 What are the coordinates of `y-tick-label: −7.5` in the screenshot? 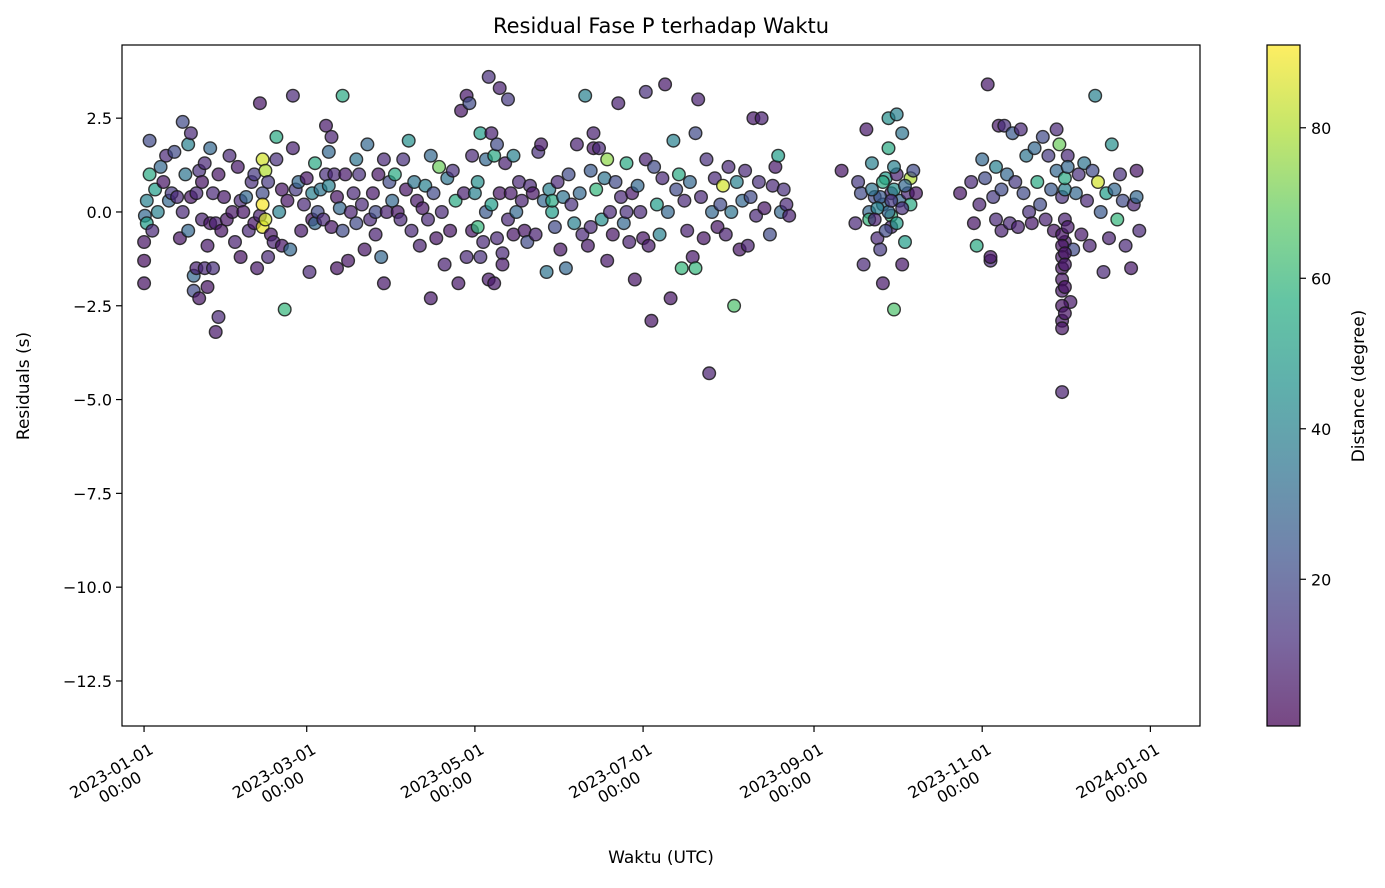 It's located at (92, 493).